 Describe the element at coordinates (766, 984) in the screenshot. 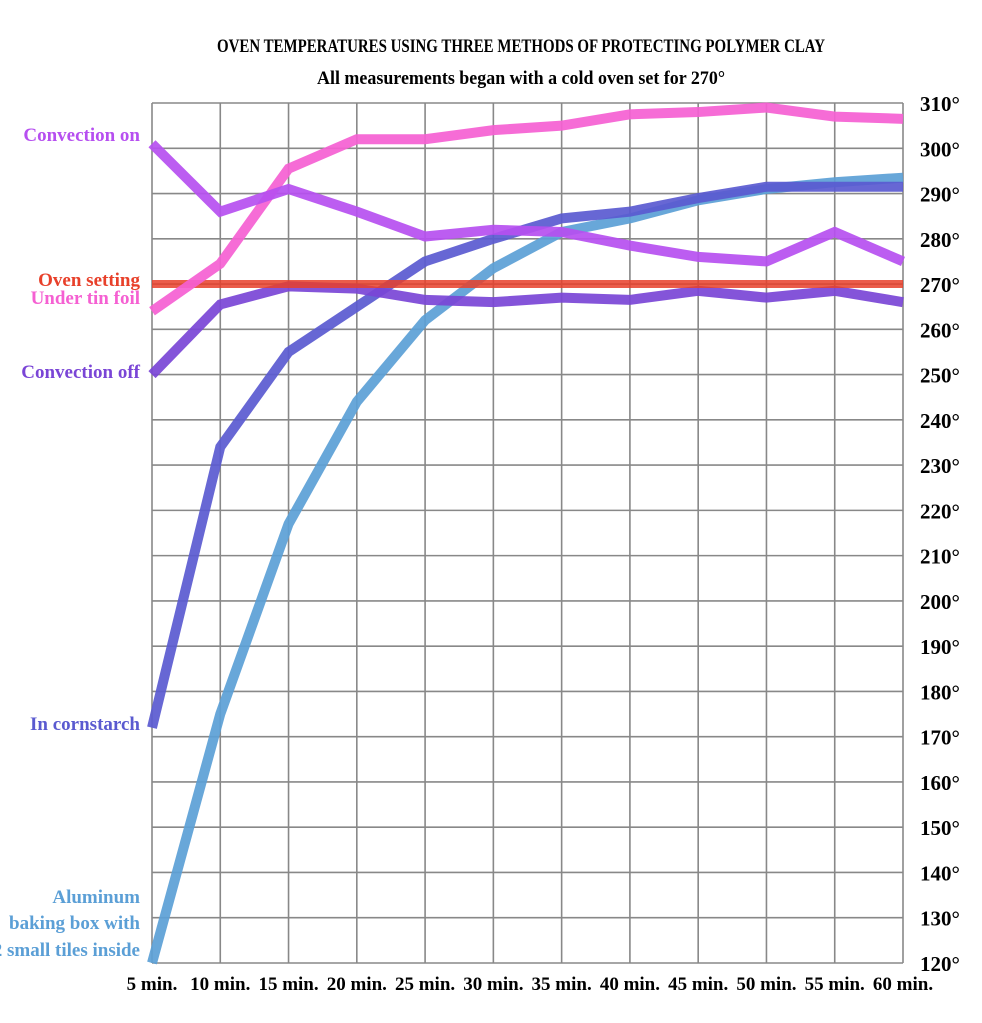

I see `x-tick-label: 50 min.` at that location.